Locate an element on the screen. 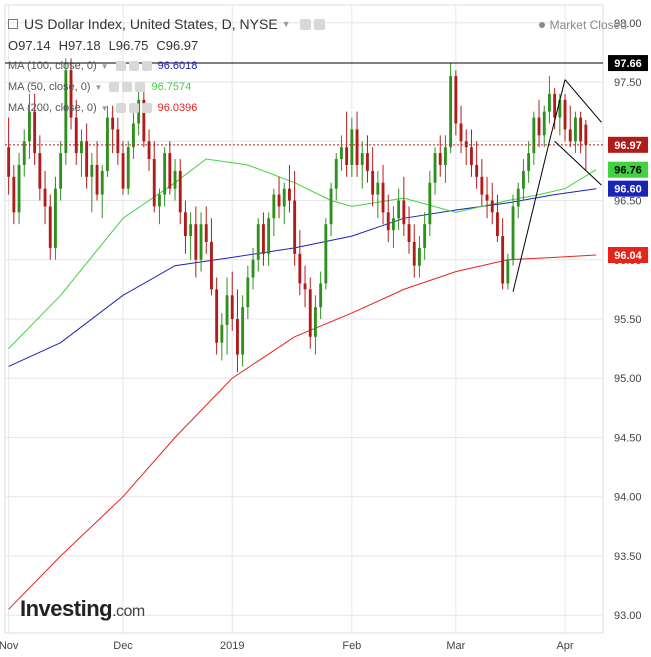 This screenshot has height=657, width=651. ma50-legend: MA (50, close, 0) ▼ 96.7574 is located at coordinates (99, 87).